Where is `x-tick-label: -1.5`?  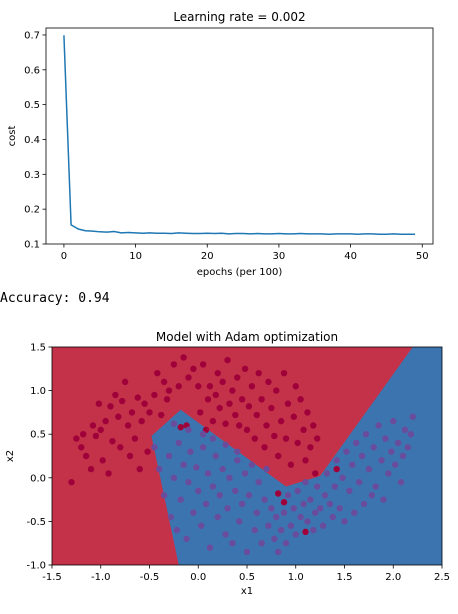
x-tick-label: -1.5 is located at coordinates (52, 577).